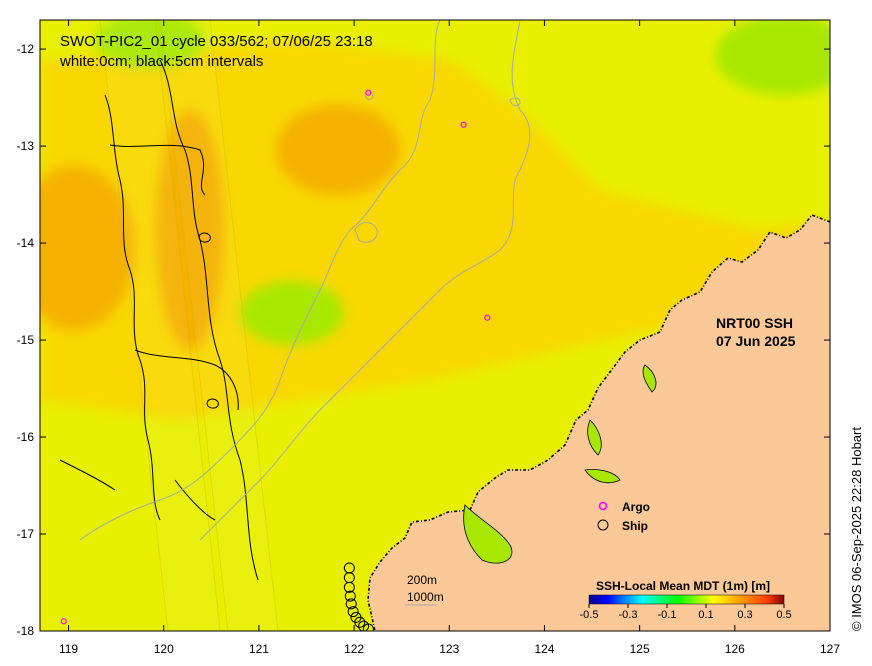  What do you see at coordinates (830, 649) in the screenshot?
I see `x-tick-label: 127` at bounding box center [830, 649].